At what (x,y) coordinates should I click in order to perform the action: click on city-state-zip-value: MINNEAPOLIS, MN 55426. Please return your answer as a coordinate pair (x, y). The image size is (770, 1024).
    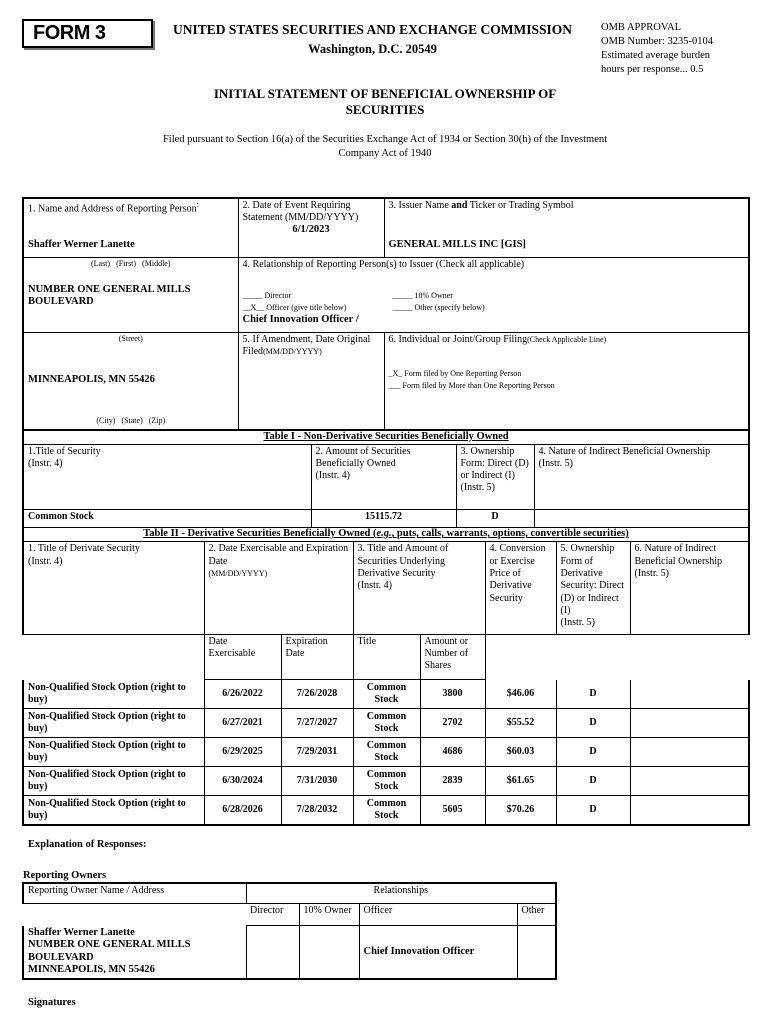
    Looking at the image, I should click on (91, 379).